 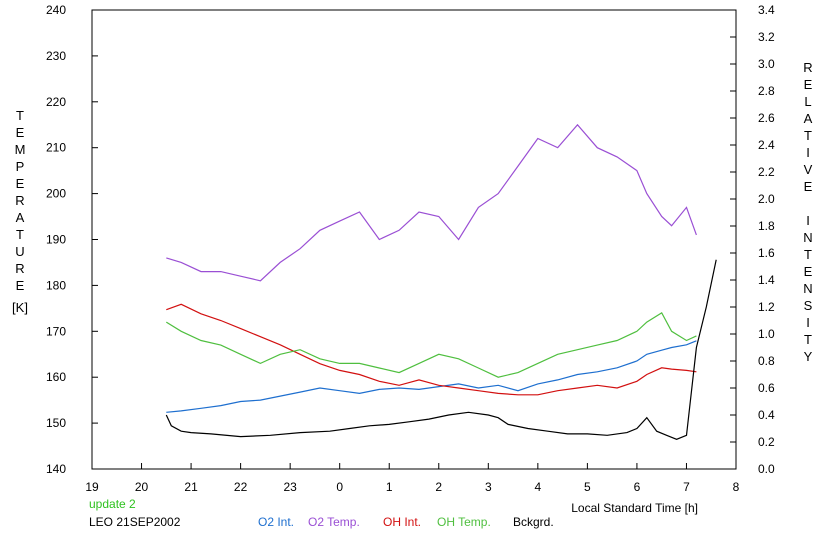 What do you see at coordinates (431, 345) in the screenshot?
I see `series-line-oh-temp` at bounding box center [431, 345].